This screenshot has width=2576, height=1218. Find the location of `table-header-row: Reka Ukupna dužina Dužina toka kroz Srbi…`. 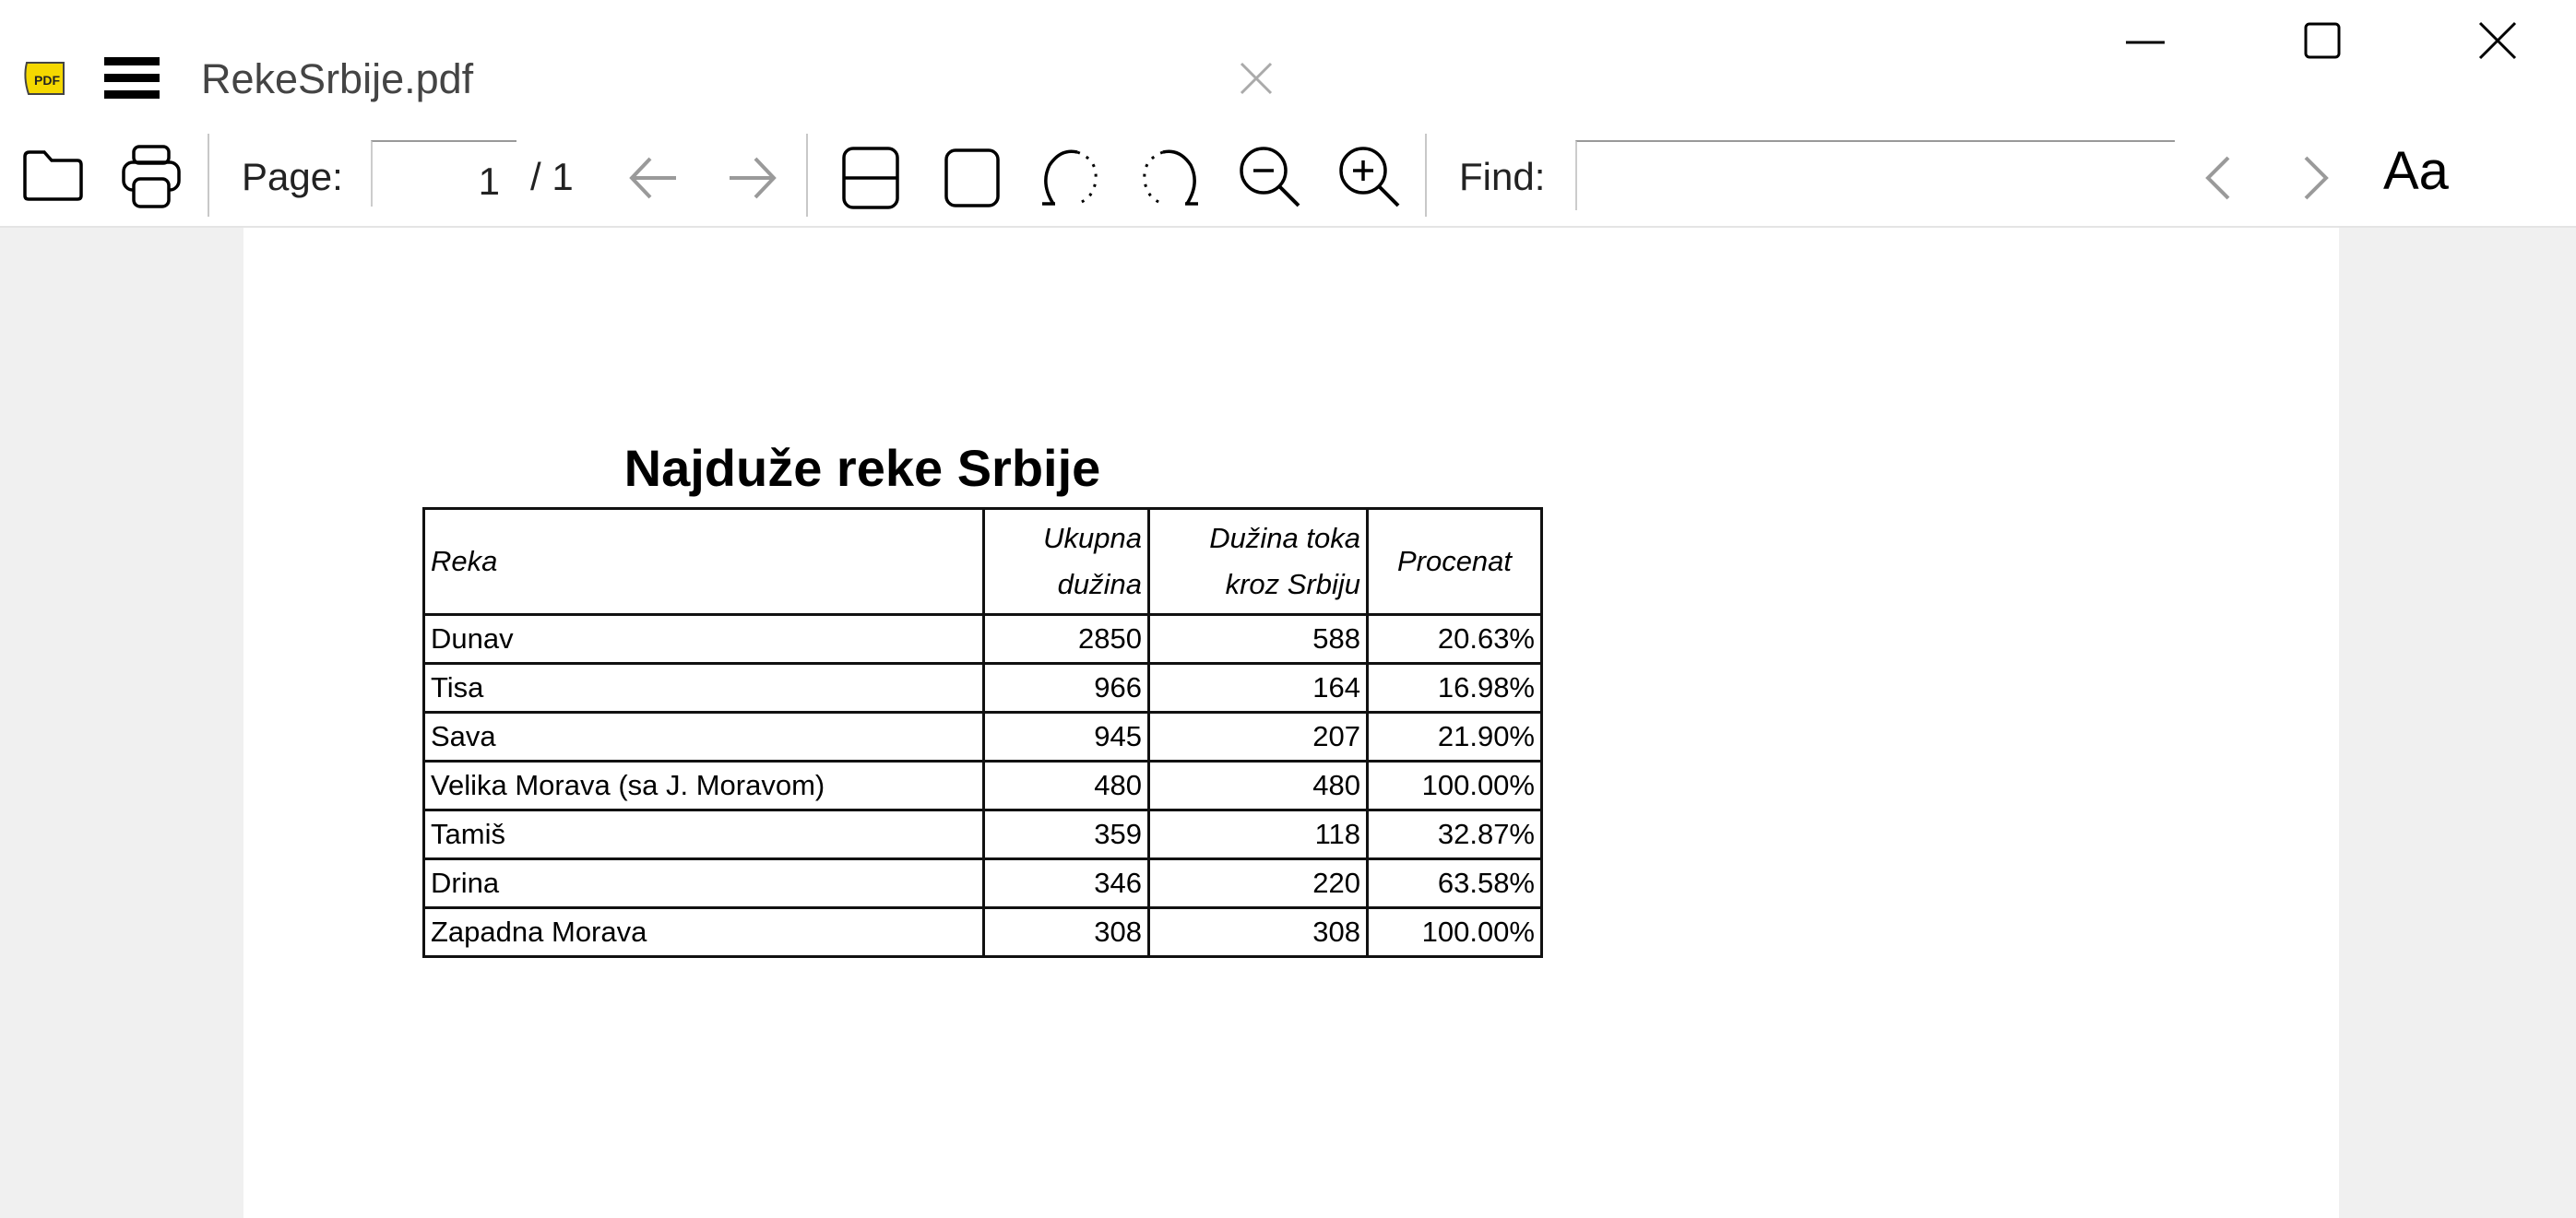

table-header-row: Reka Ukupna dužina Dužina toka kroz Srbi… is located at coordinates (982, 561).